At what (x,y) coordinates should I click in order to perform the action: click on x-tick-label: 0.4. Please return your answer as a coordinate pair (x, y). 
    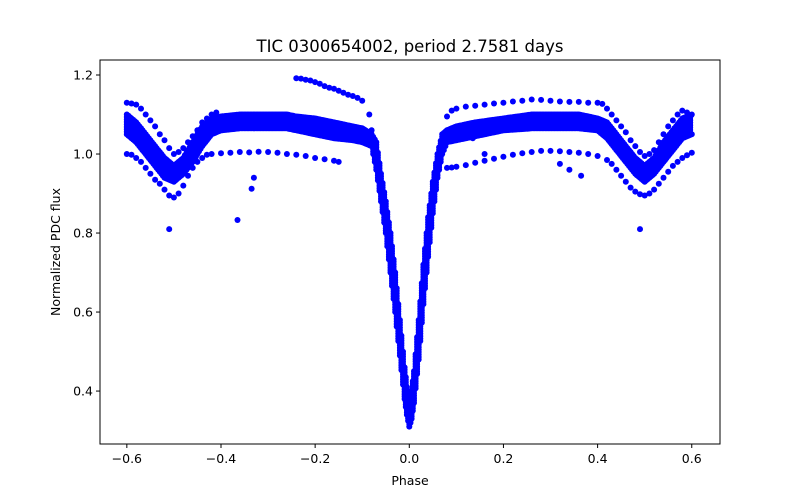
    Looking at the image, I should click on (598, 458).